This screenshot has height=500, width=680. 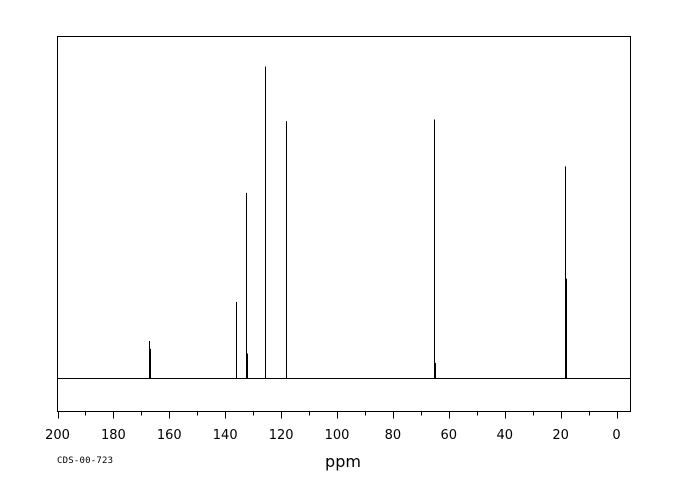 What do you see at coordinates (337, 435) in the screenshot?
I see `x-tick-label: 100` at bounding box center [337, 435].